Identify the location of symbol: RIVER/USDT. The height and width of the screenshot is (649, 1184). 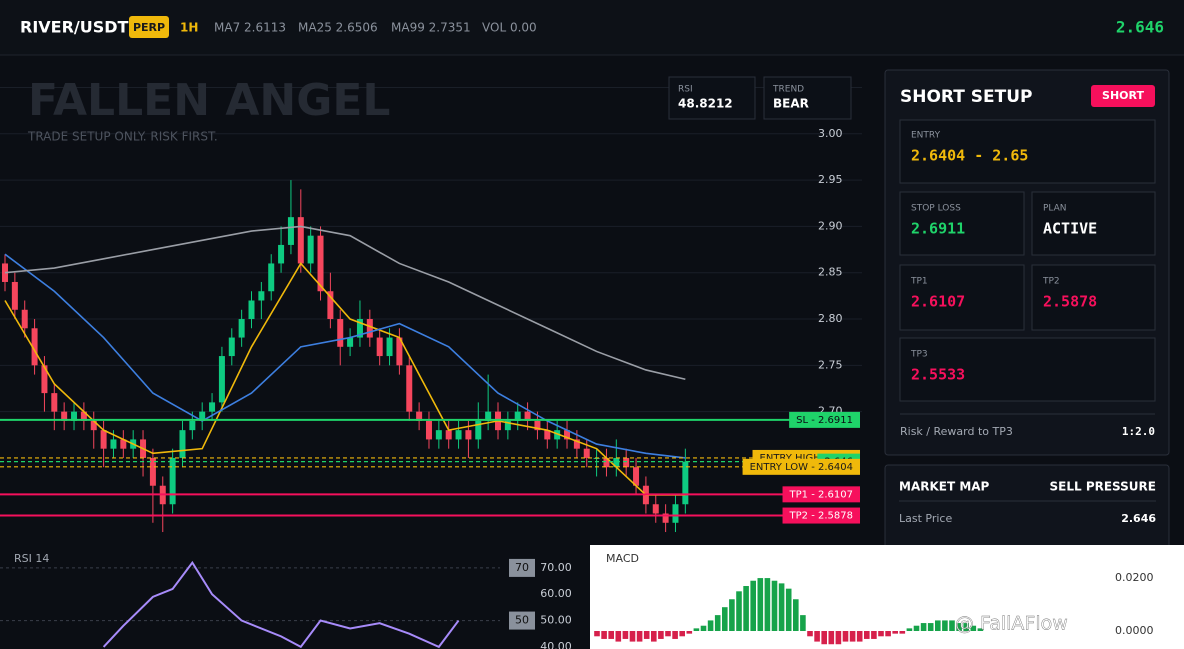
(74, 27).